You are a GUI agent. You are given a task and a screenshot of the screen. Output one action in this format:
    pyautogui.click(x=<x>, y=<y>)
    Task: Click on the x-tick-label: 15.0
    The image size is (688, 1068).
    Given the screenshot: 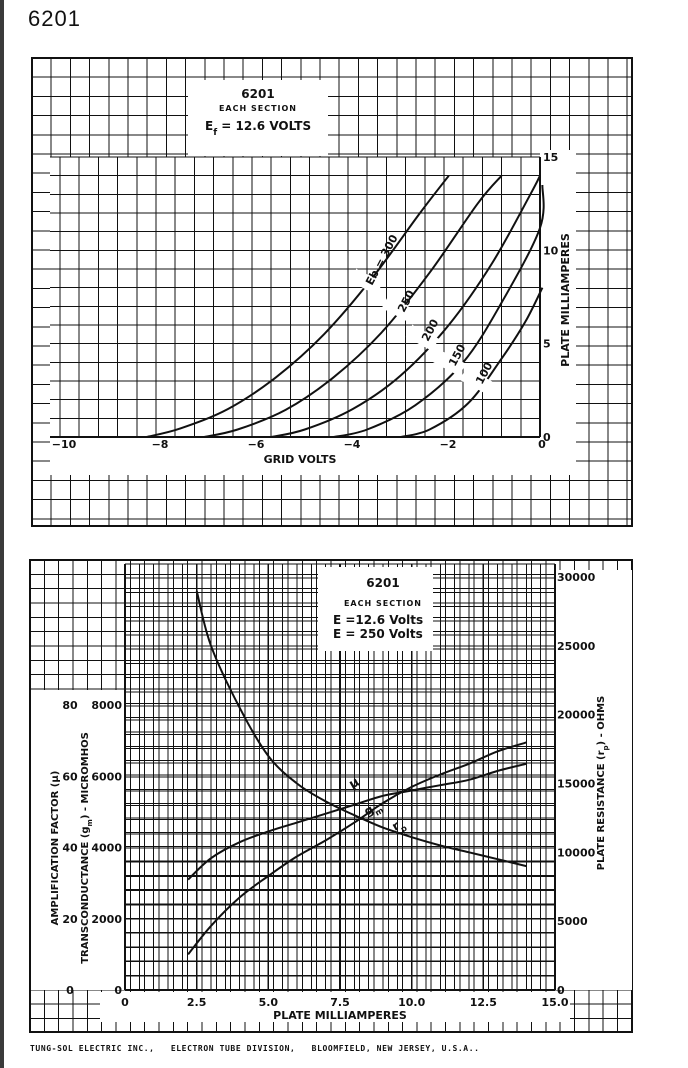 What is the action you would take?
    pyautogui.click(x=554, y=1002)
    